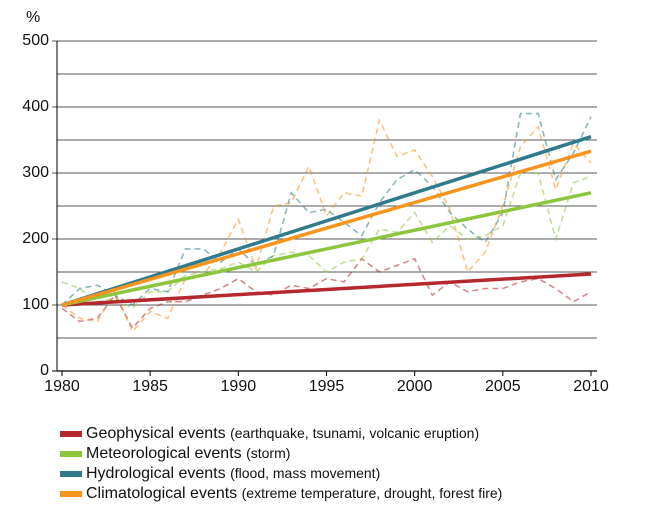  What do you see at coordinates (156, 473) in the screenshot?
I see `legend-name: Hydrological events` at bounding box center [156, 473].